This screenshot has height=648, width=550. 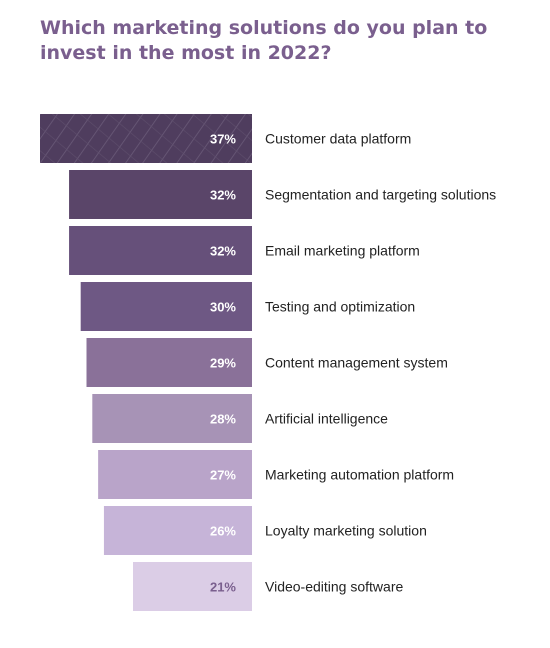 I want to click on bar-value-label-7: 27%, so click(x=223, y=475).